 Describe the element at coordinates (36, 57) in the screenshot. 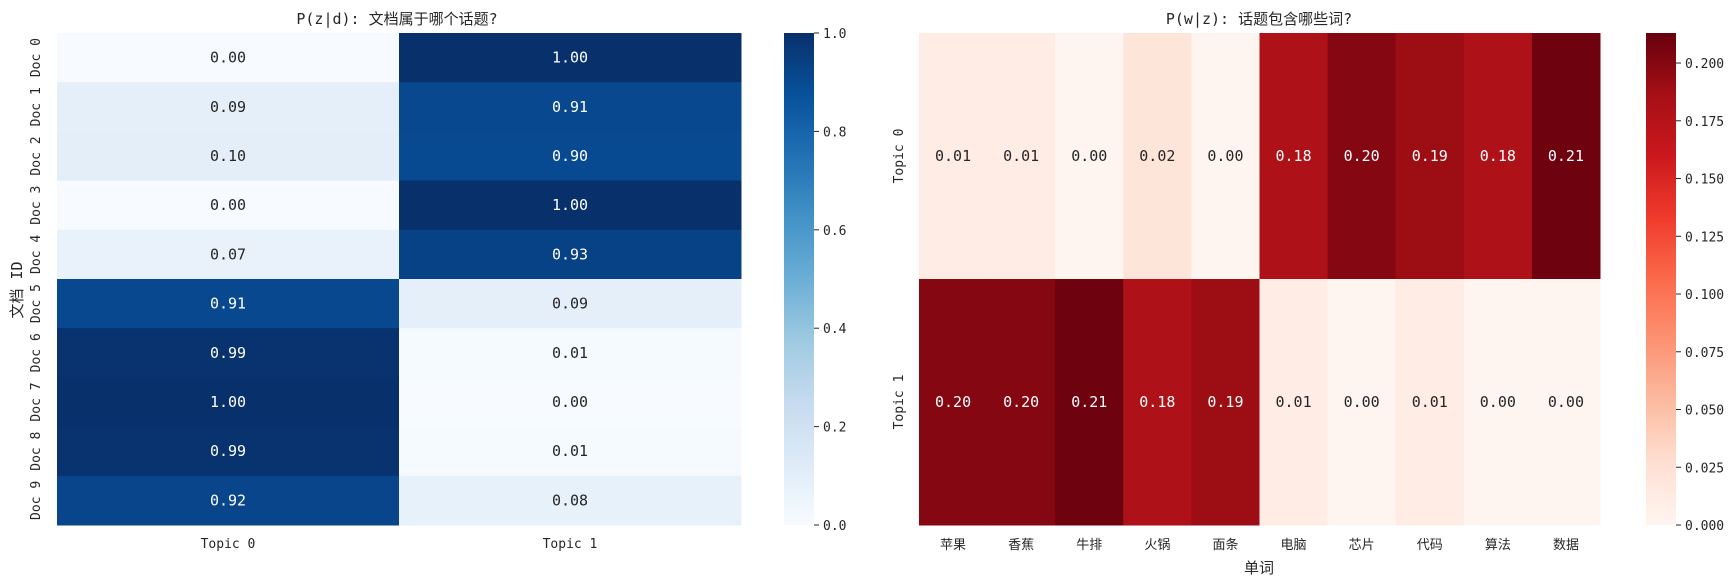

I see `y-tick-label: Doc 0` at that location.